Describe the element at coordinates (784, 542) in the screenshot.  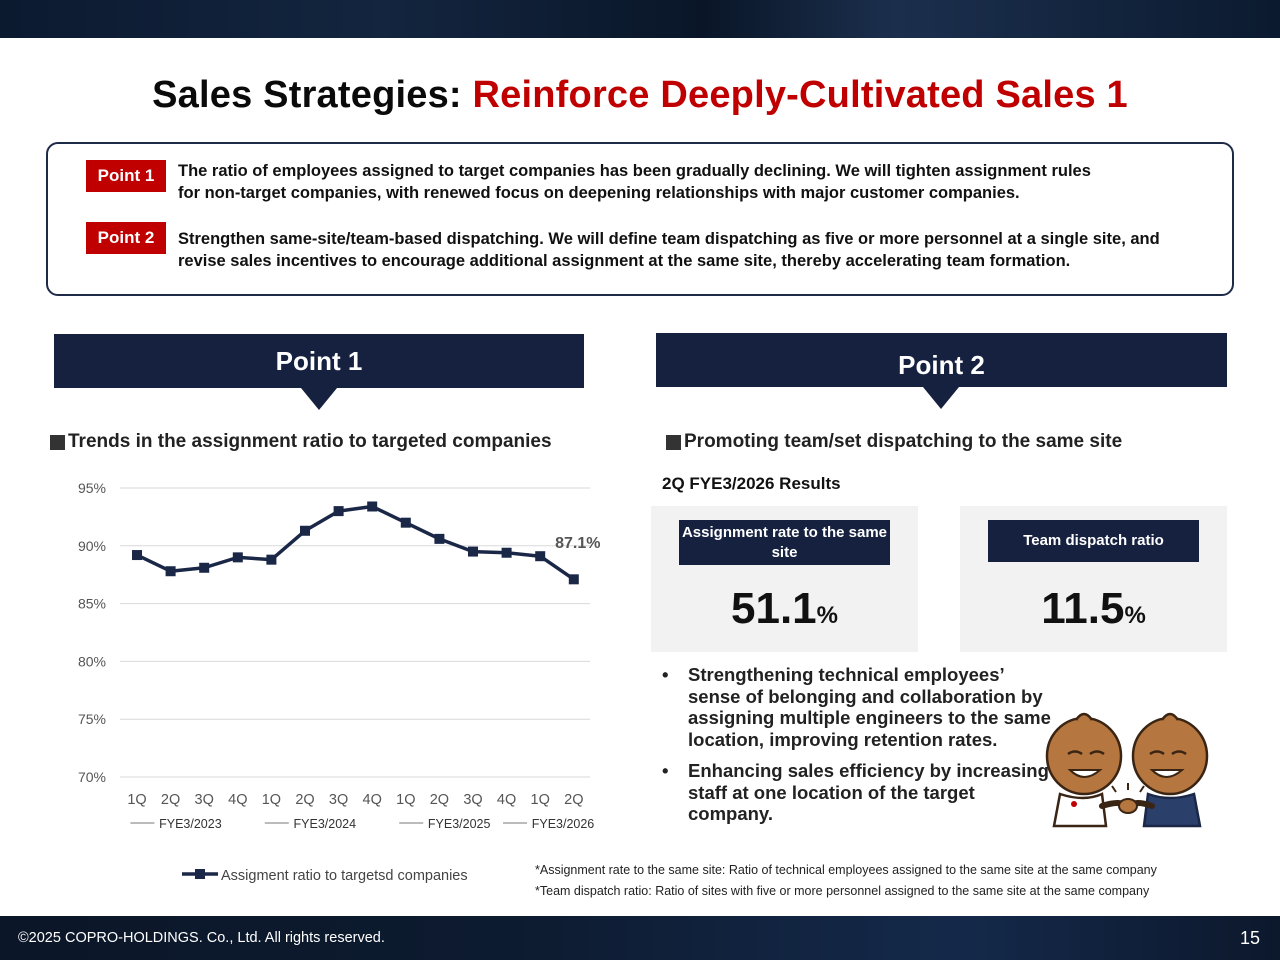
I see `kpi-label-same-site: Assignment rate to the same site` at that location.